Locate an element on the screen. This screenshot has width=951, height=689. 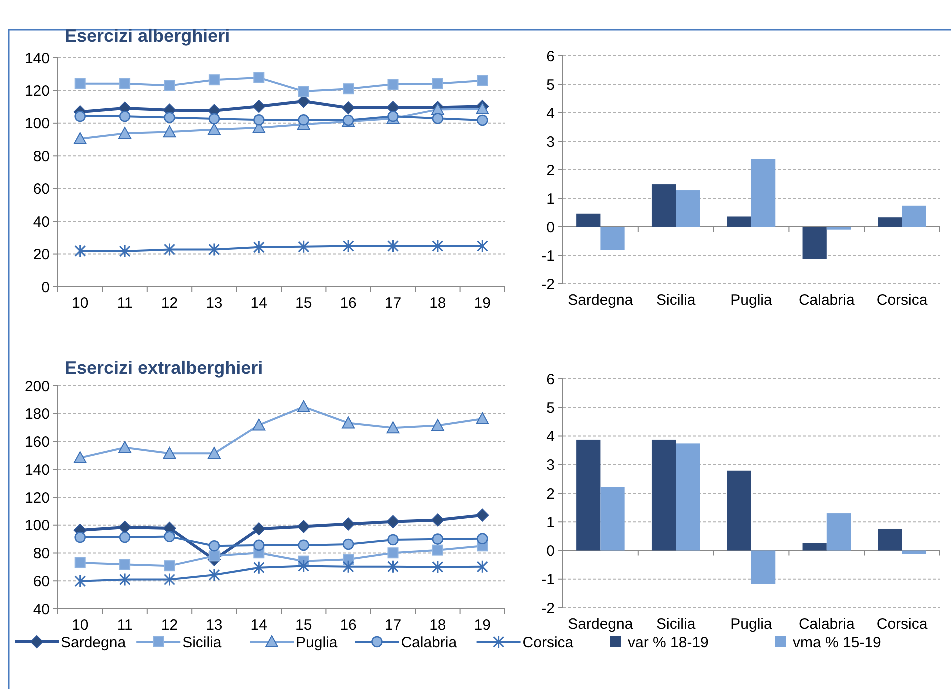
x-tick-label: Calabria is located at coordinates (827, 624).